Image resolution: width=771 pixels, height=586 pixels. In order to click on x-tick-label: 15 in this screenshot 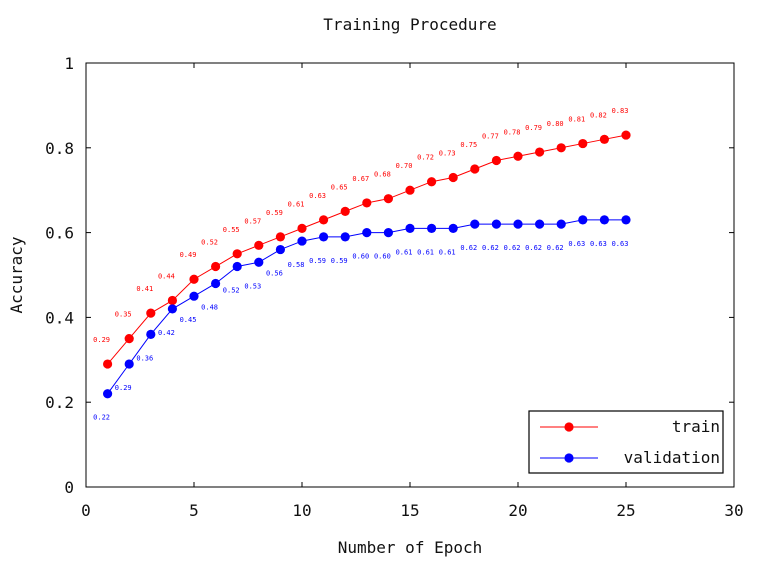, I will do `click(409, 510)`.